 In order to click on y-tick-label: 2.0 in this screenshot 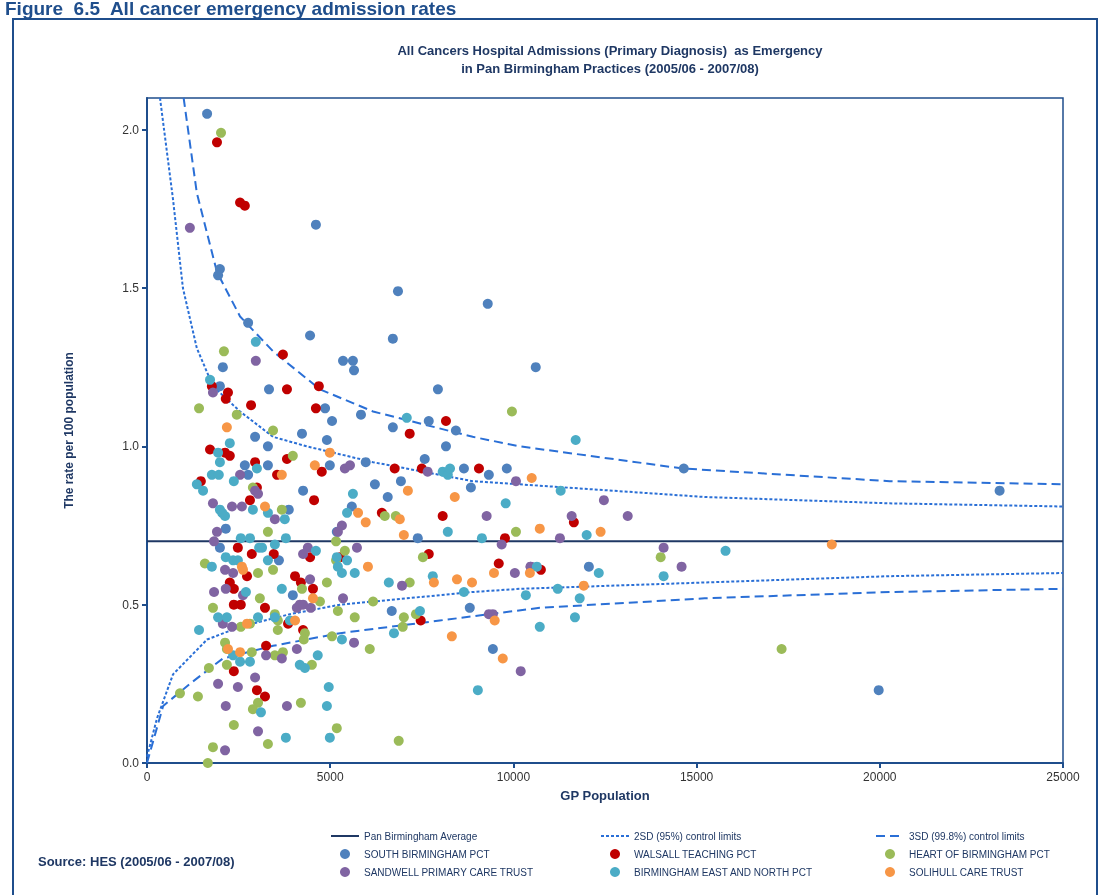, I will do `click(131, 129)`.